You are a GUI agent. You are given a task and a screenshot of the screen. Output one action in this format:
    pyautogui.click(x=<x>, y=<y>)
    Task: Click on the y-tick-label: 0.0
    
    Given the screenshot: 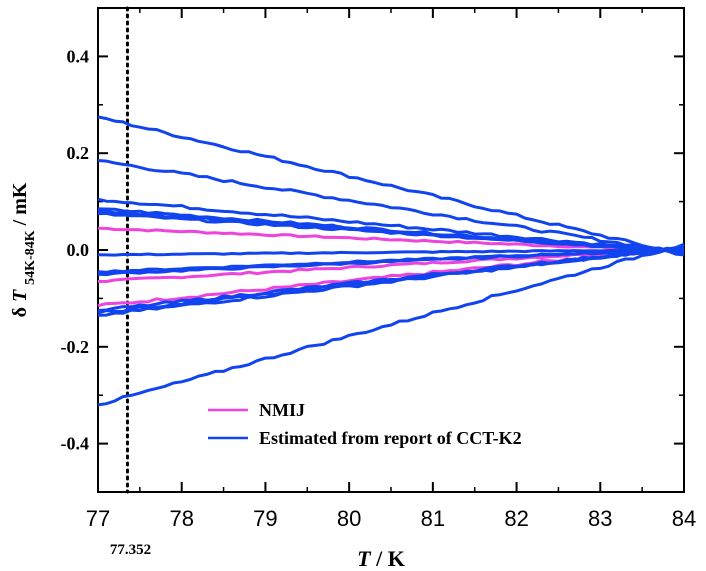 What is the action you would take?
    pyautogui.click(x=78, y=250)
    